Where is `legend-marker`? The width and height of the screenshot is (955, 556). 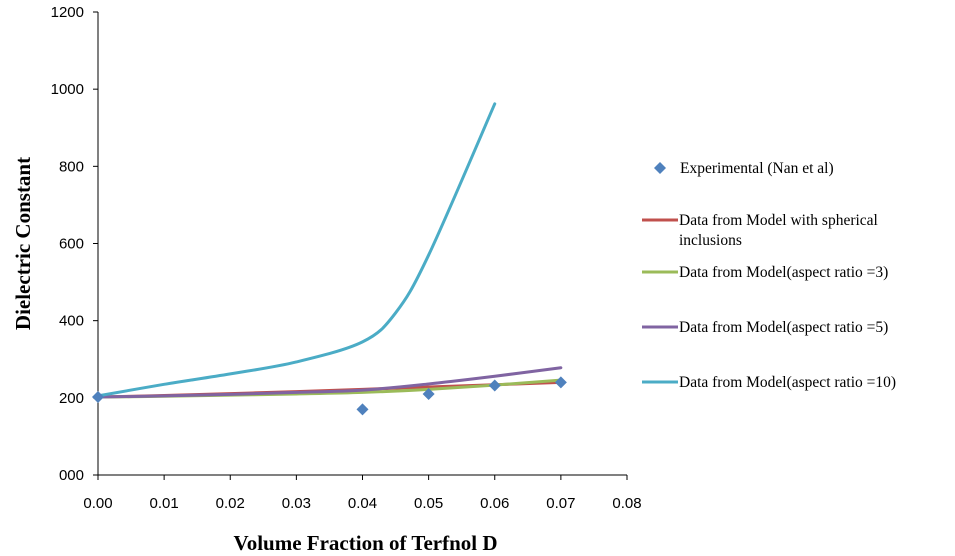 legend-marker is located at coordinates (660, 168).